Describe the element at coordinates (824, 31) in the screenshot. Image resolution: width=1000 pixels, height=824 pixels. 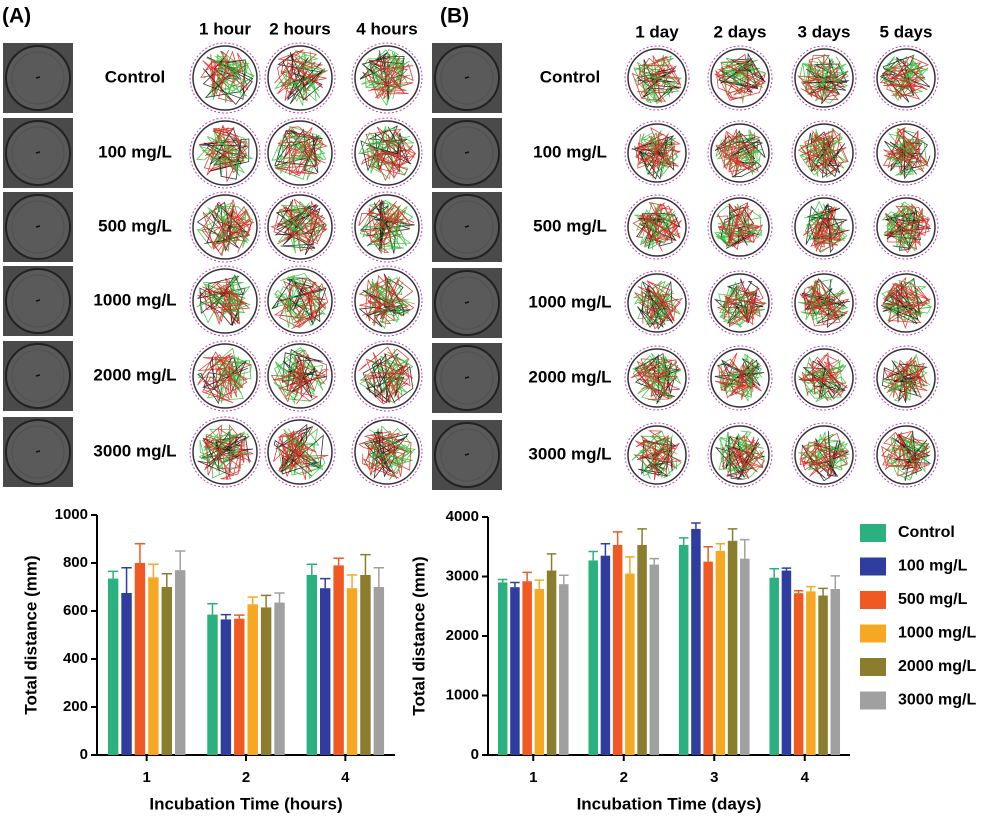
I see `column-header: 3 days` at that location.